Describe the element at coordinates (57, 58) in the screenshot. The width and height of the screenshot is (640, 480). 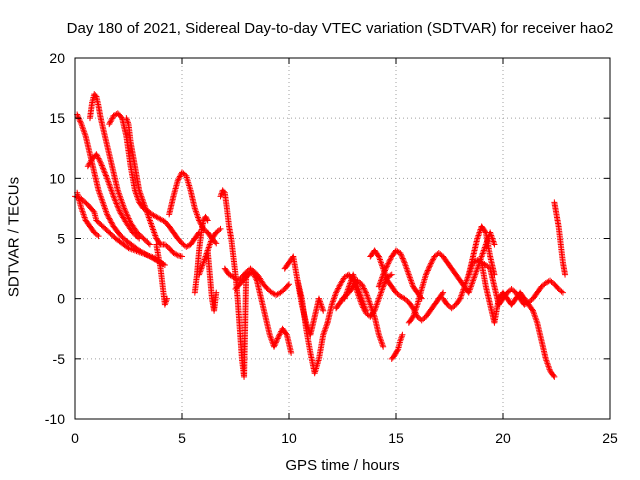
I see `y-tick-label: 20` at that location.